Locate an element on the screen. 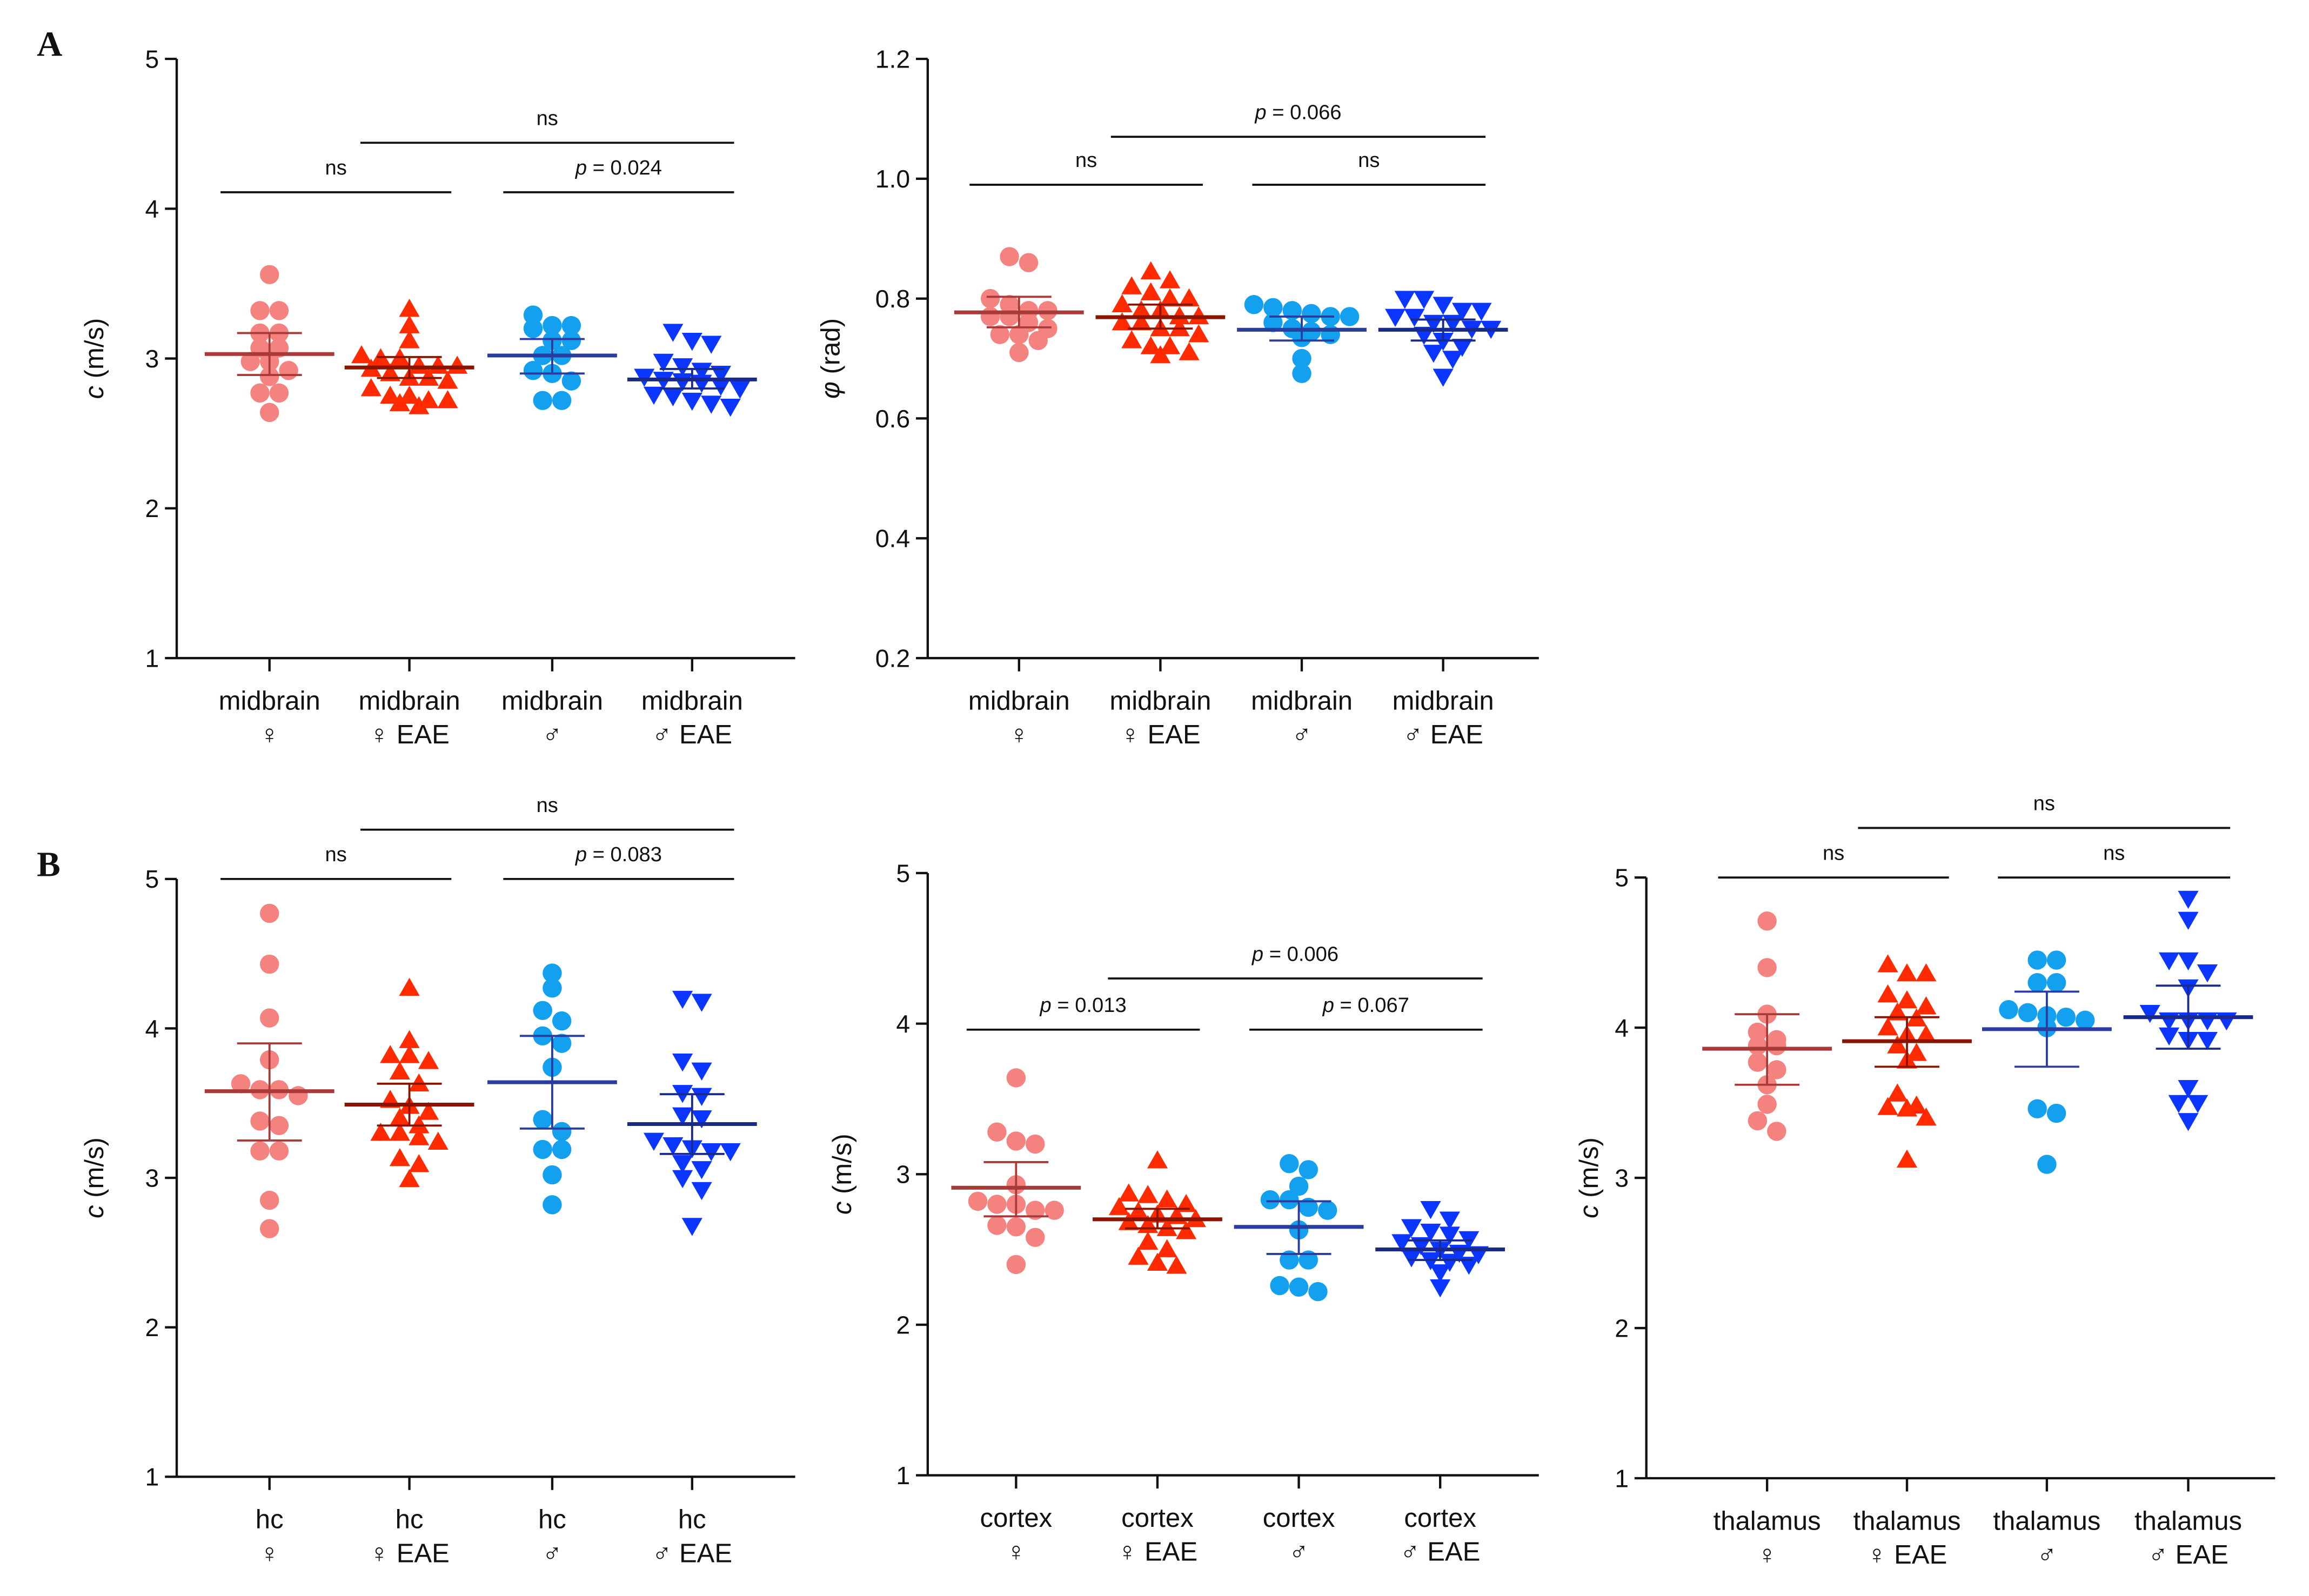 Image resolution: width=2309 pixels, height=1596 pixels. group-male-EAE is located at coordinates (692, 370).